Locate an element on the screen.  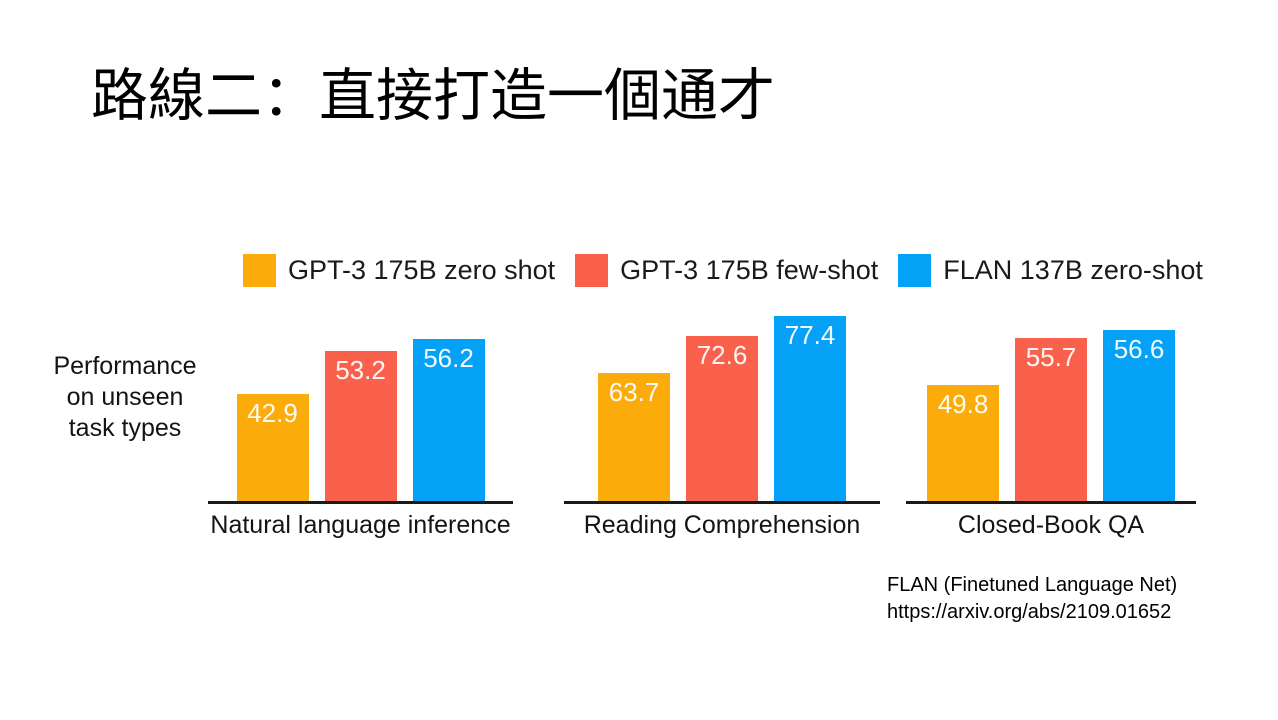
y-axis-label: Performance on unseen task types is located at coordinates (125, 397).